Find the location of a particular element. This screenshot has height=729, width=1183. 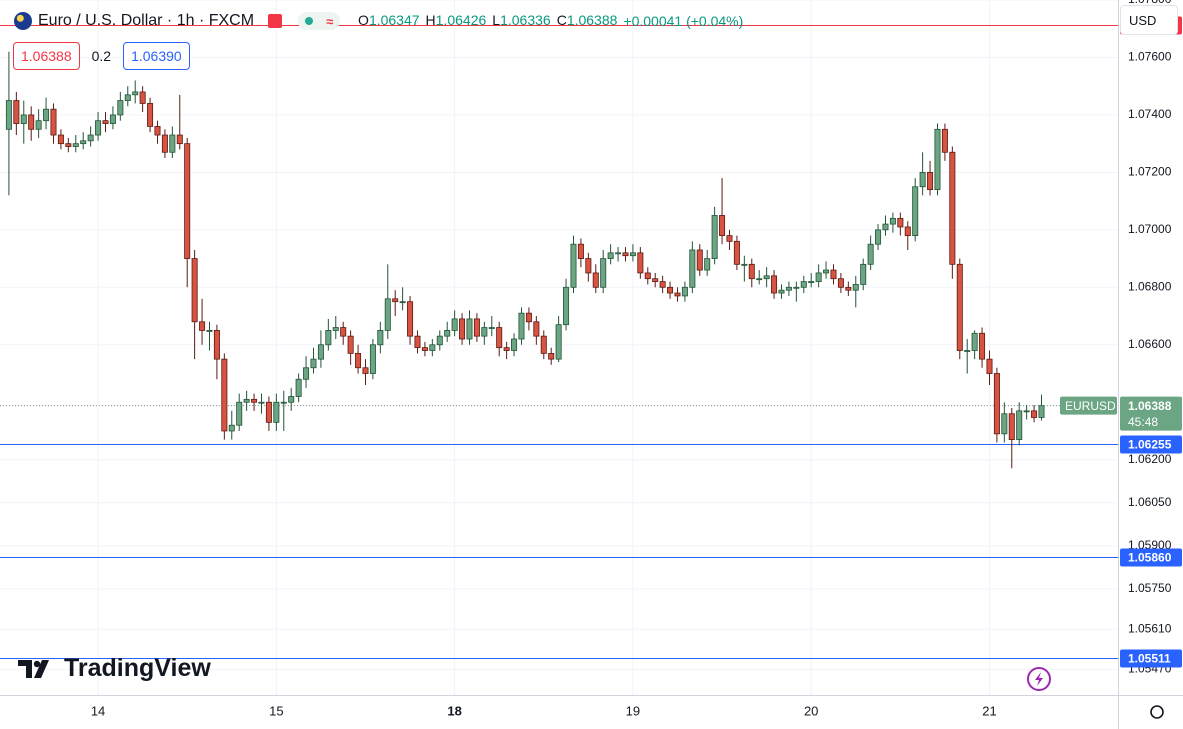

status-pill: ≈ is located at coordinates (319, 21).